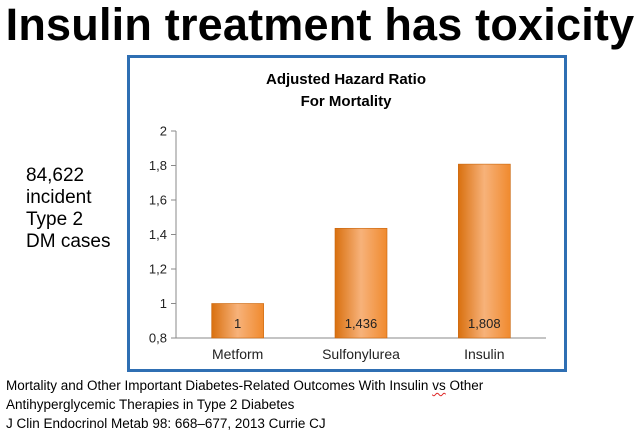 This screenshot has height=438, width=640. I want to click on chart-title-line-1: Adjusted Hazard Ratio, so click(346, 79).